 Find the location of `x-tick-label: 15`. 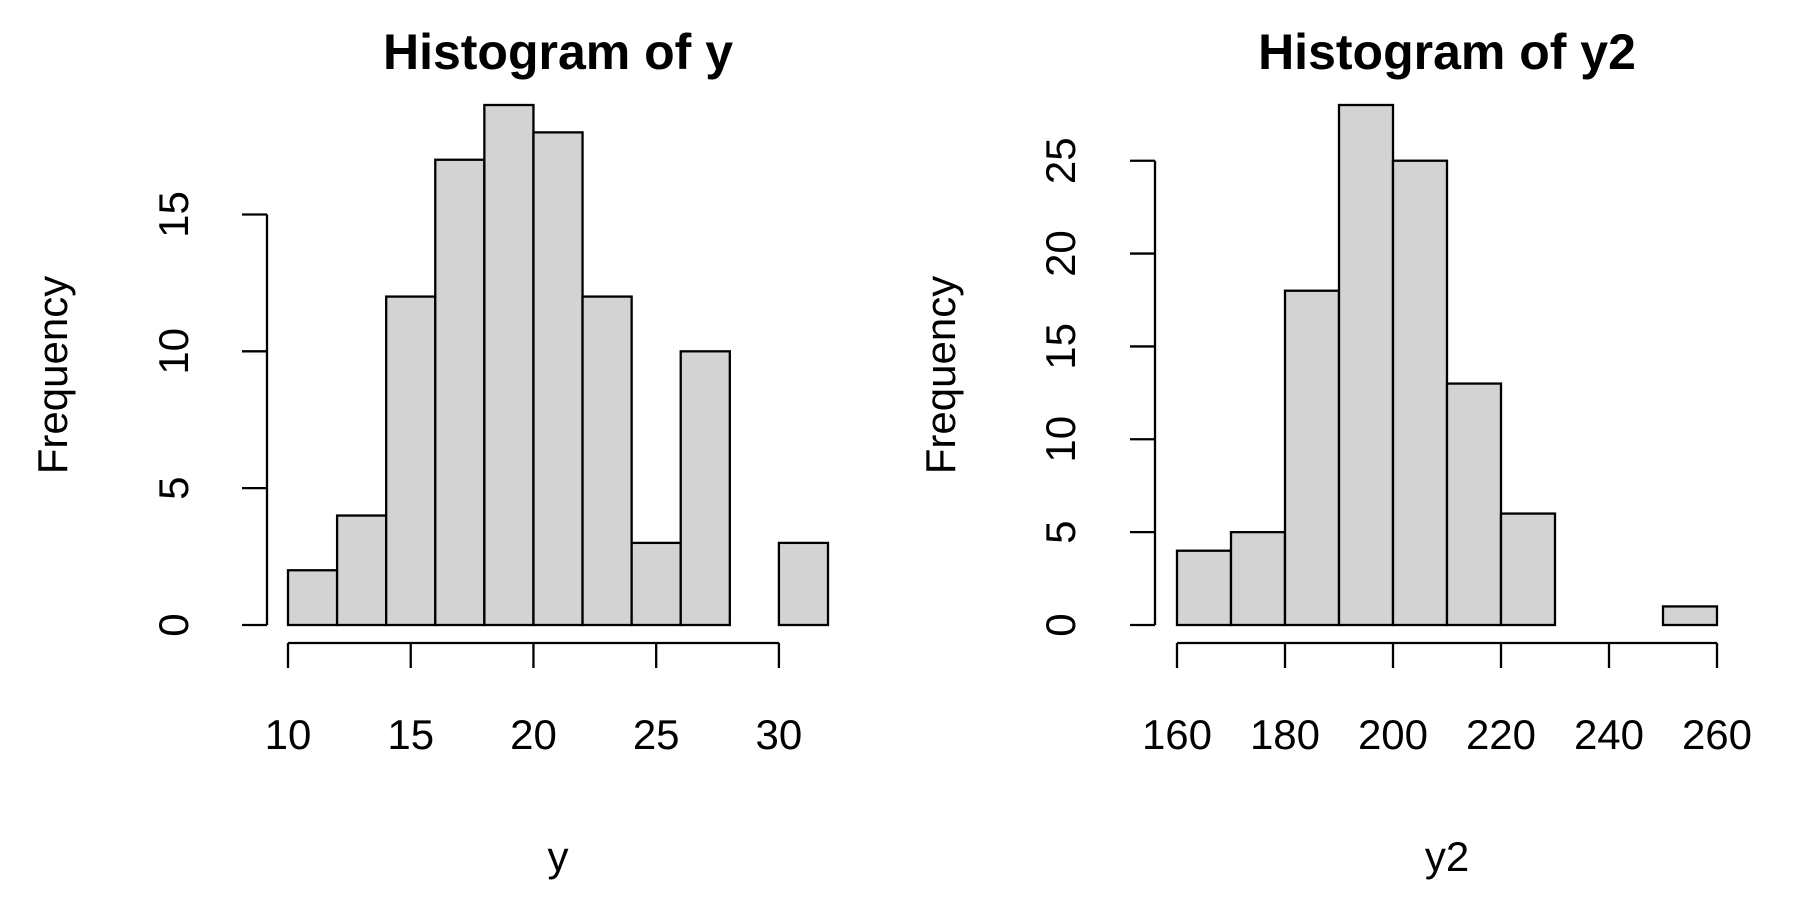

x-tick-label: 15 is located at coordinates (410, 734).